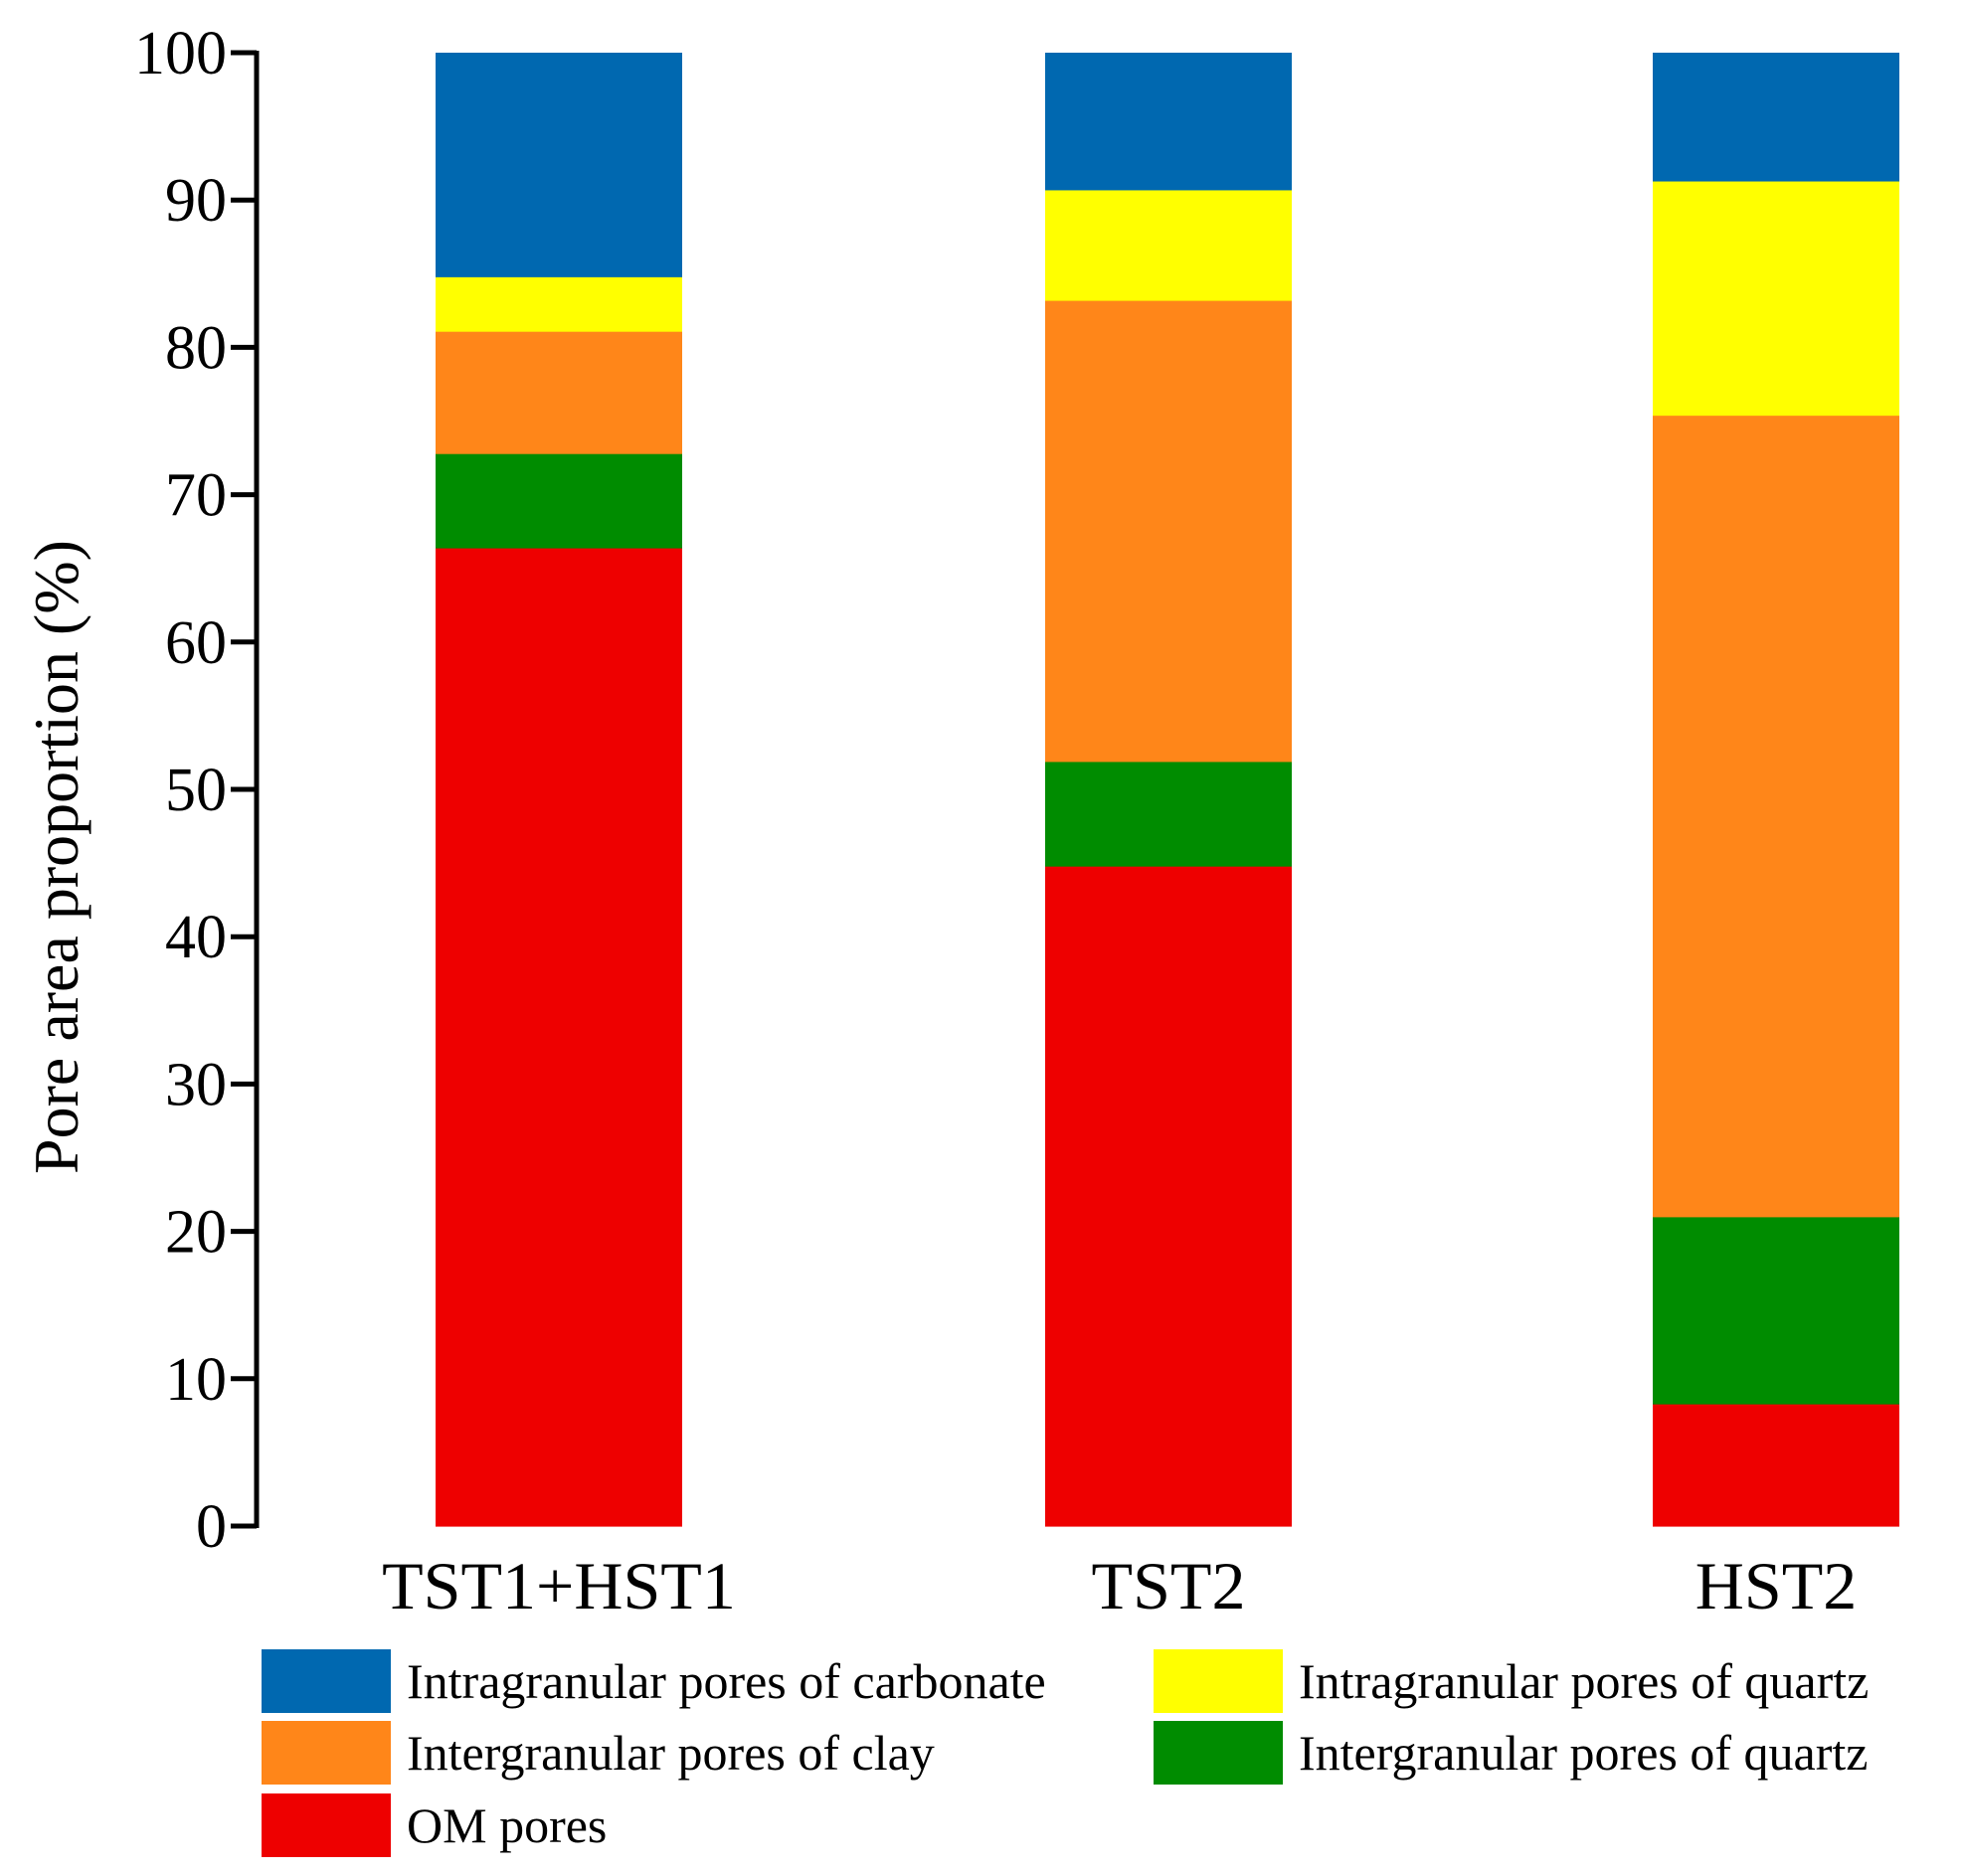 This screenshot has height=1876, width=1963. What do you see at coordinates (559, 1037) in the screenshot?
I see `bar-segment-tst1-hst1-om-pores` at bounding box center [559, 1037].